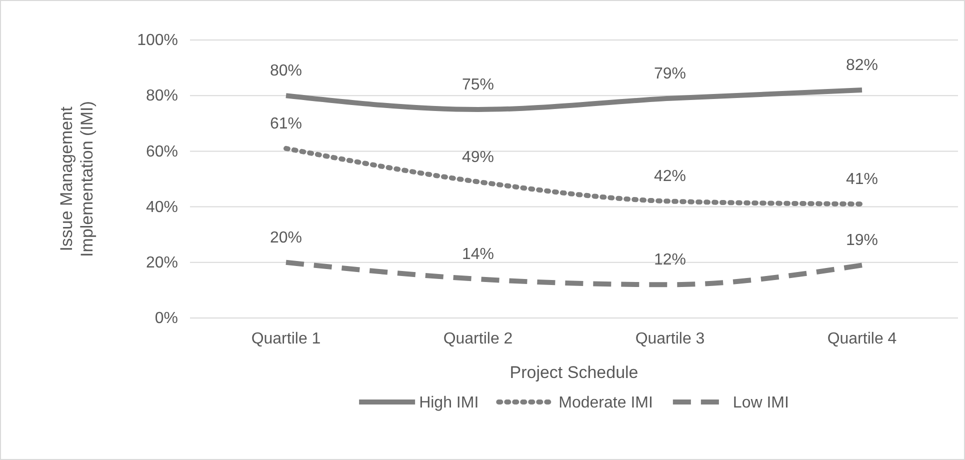 The height and width of the screenshot is (460, 965). I want to click on legend-label: Low IMI, so click(760, 403).